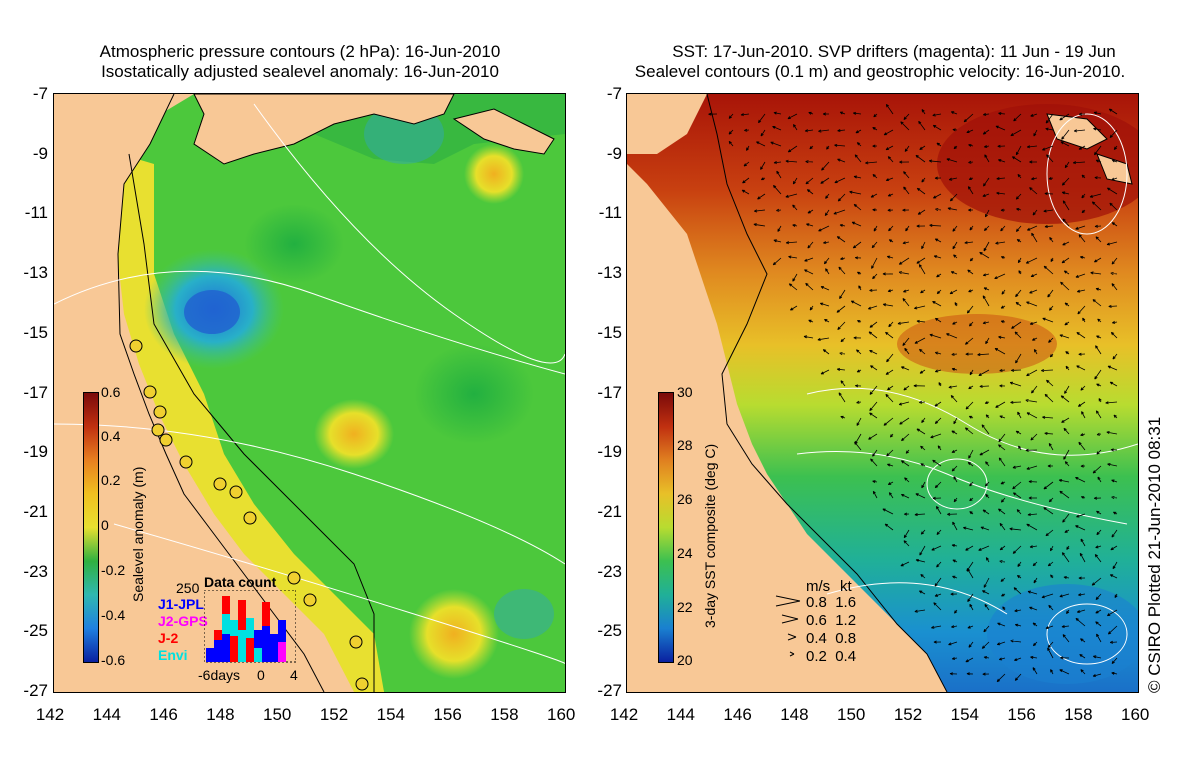  I want to click on credit-text: © CSIRO Plotted 21-Jun-2010 08:31, so click(1154, 554).